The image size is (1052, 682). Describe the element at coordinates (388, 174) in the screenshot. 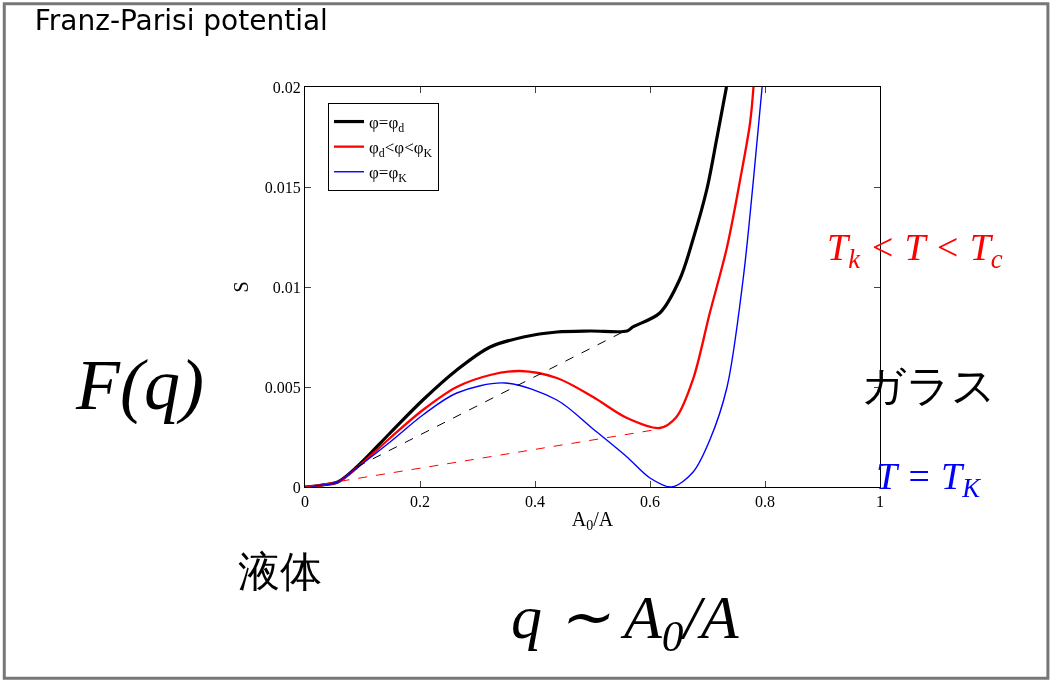

I see `legend-label: φ=φ$_{K}$` at that location.